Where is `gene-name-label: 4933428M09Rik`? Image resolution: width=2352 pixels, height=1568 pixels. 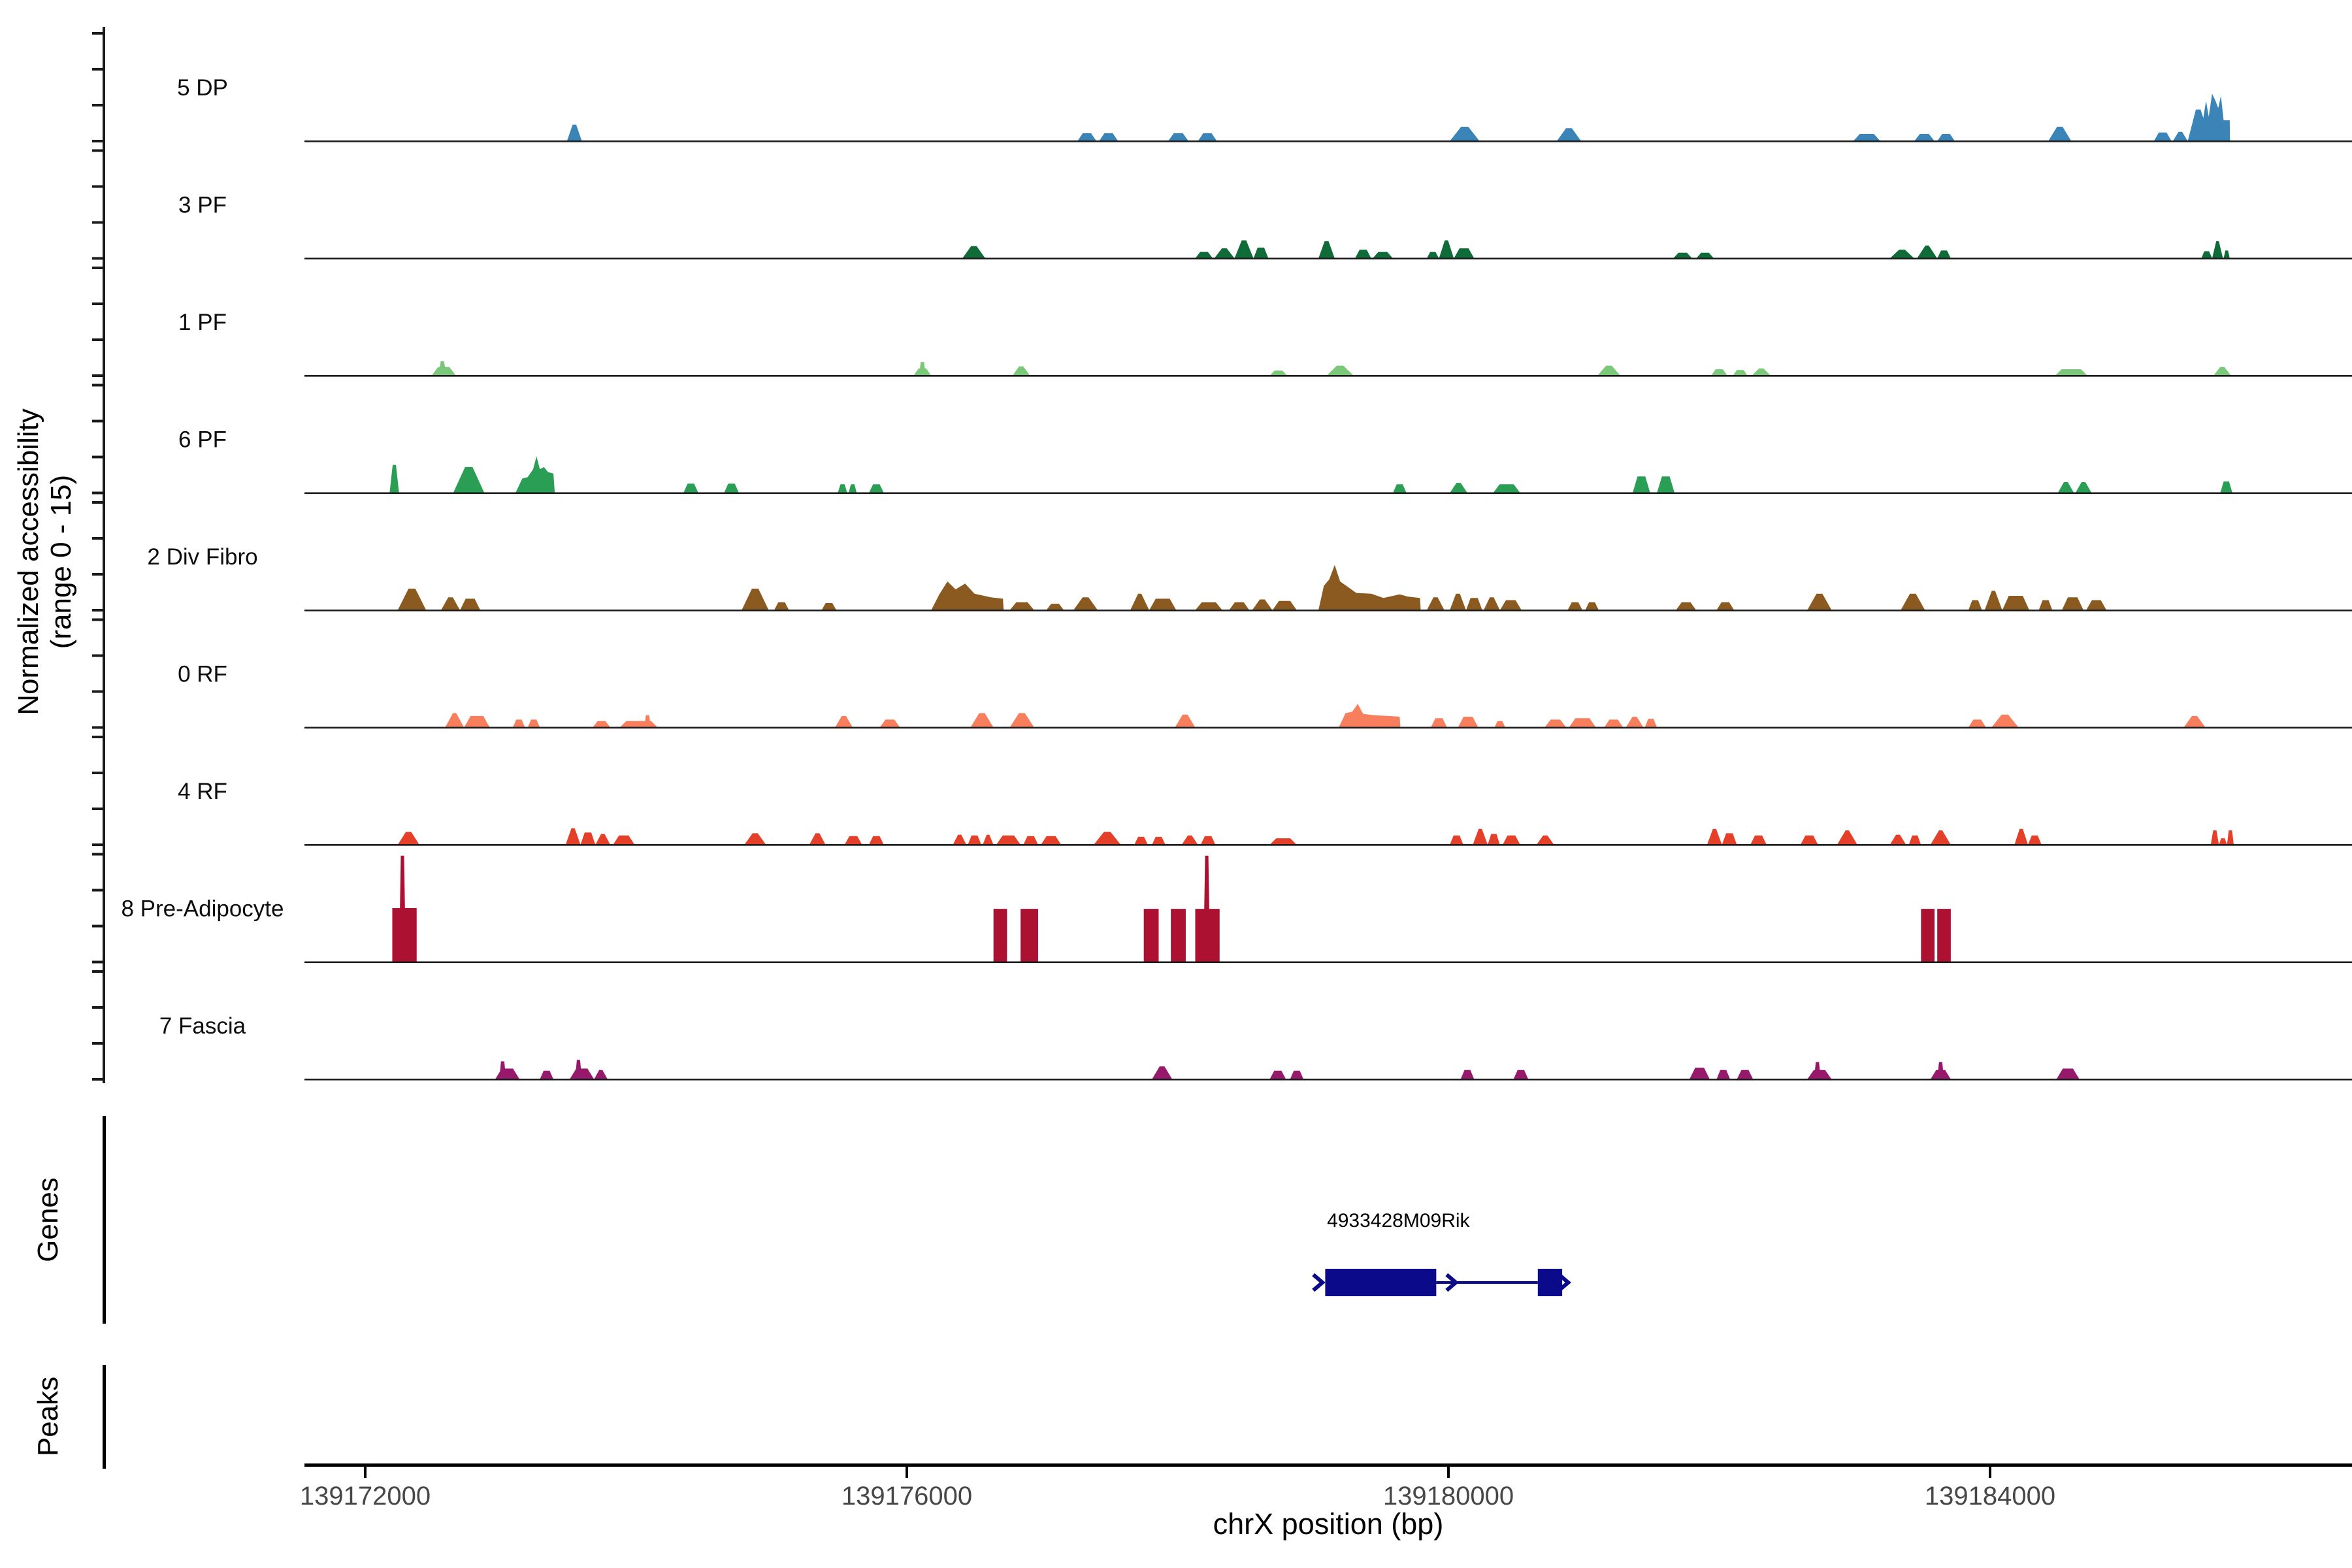
gene-name-label: 4933428M09Rik is located at coordinates (1398, 1221).